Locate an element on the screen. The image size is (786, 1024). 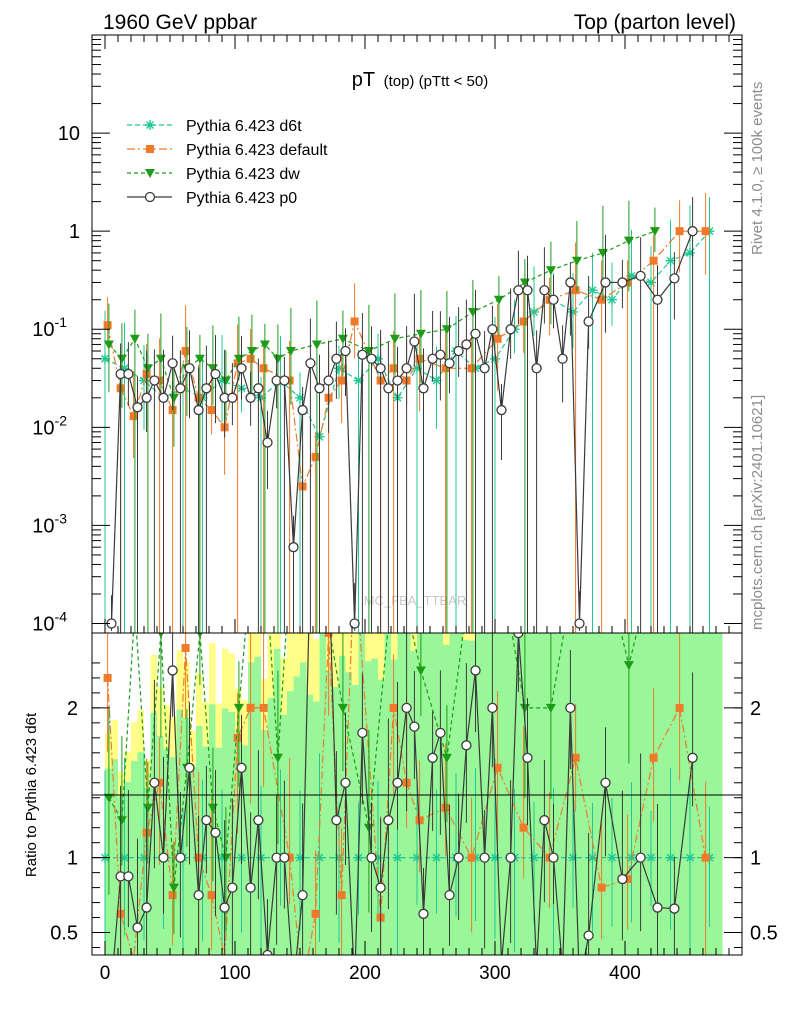
ratio-y-tick-label-left: 0.5 is located at coordinates (64, 934).